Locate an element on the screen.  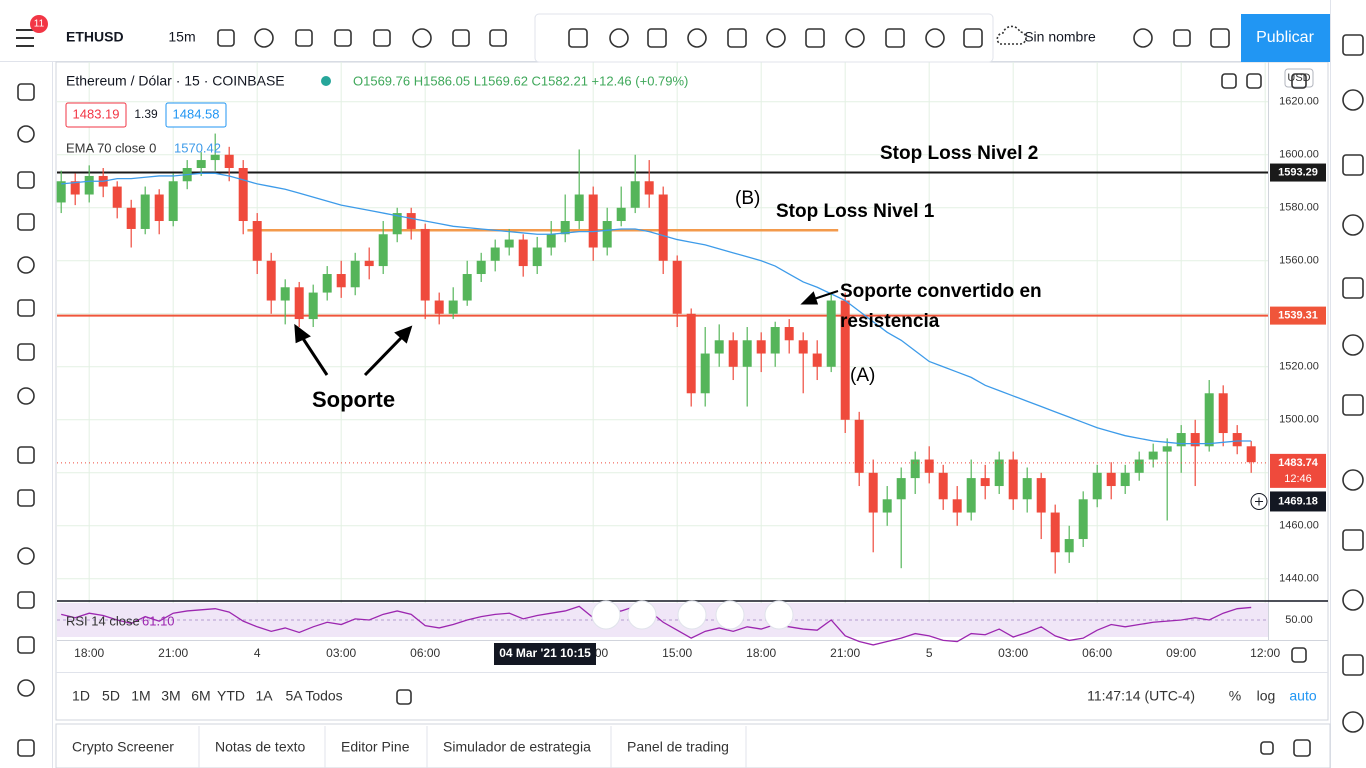
range-button: 5A is located at coordinates (294, 696).